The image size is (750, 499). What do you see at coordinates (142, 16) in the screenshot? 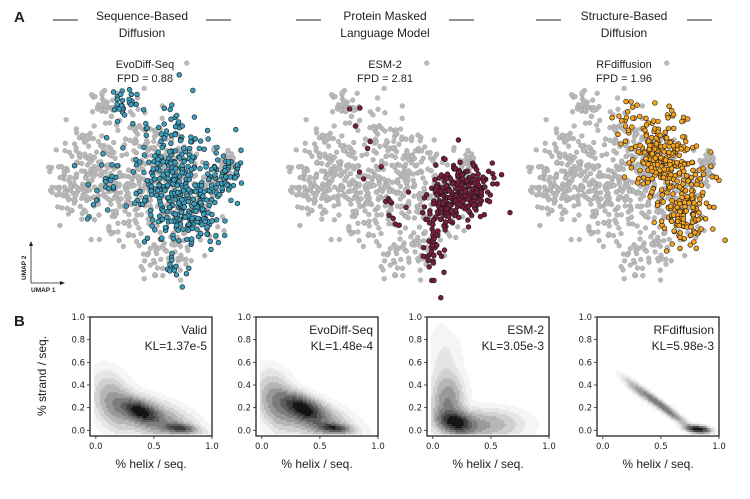
I see `group-title: Sequence-Based` at bounding box center [142, 16].